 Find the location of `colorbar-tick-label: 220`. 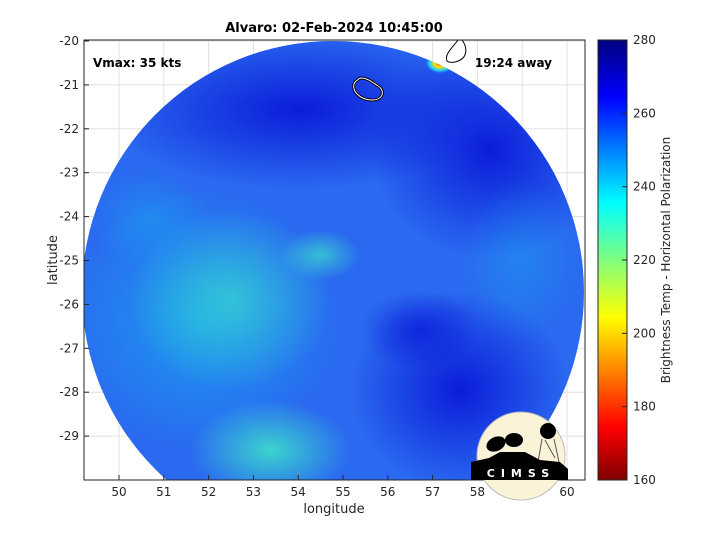

colorbar-tick-label: 220 is located at coordinates (644, 260).